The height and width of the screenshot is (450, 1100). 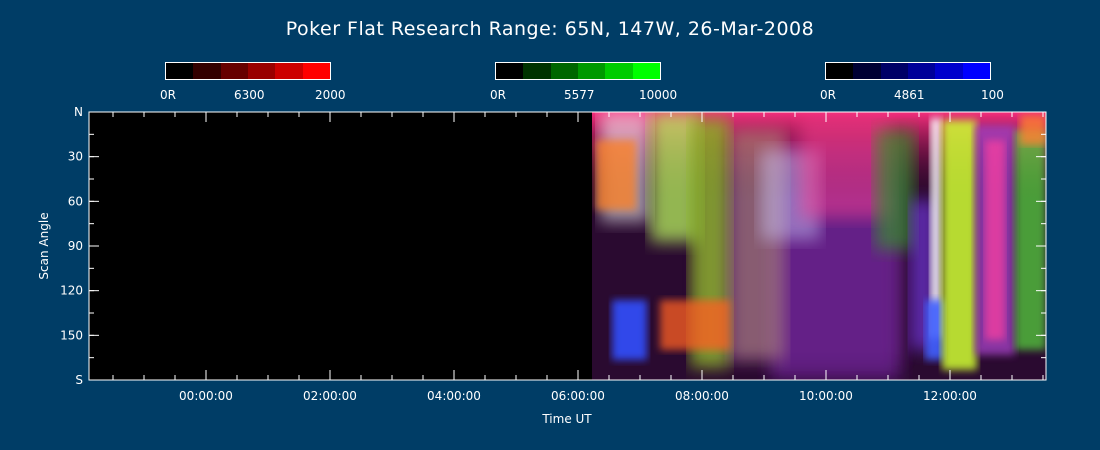 What do you see at coordinates (702, 396) in the screenshot?
I see `x-tick-label: 08:00:00` at bounding box center [702, 396].